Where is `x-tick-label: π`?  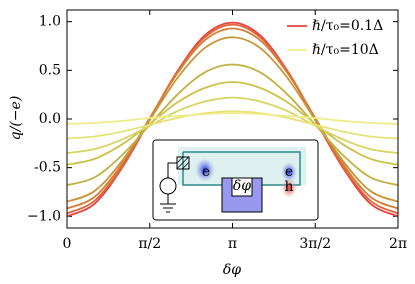
x-tick-label: π is located at coordinates (232, 244).